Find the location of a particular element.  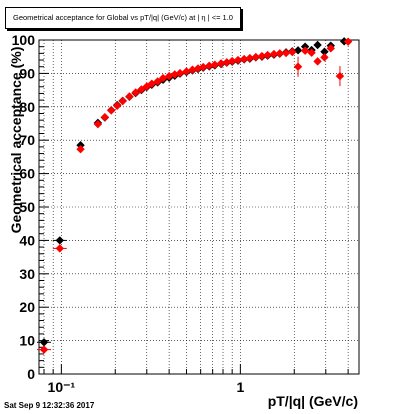

x-axis-label: pT/|q| (GeV/c) is located at coordinates (313, 401).